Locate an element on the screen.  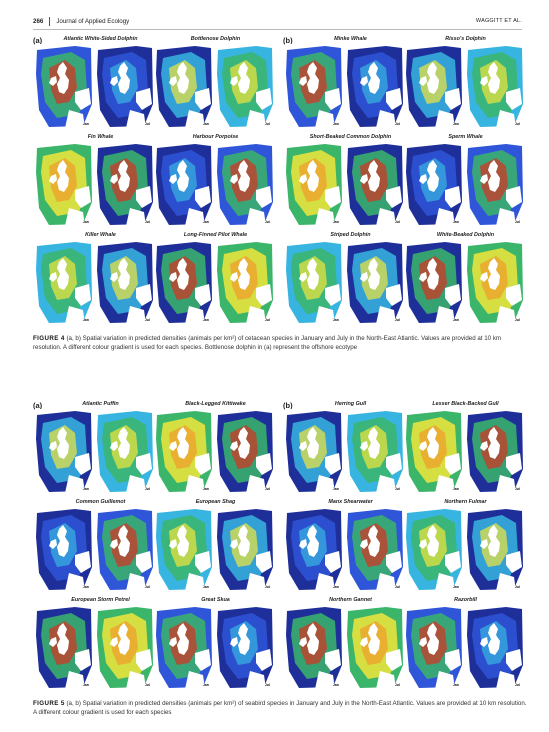
species-name: Risso's Dolphin is located at coordinates (465, 39).